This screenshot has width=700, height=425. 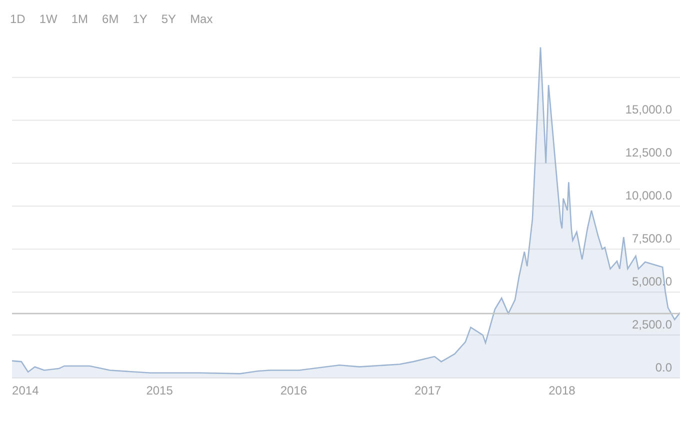 What do you see at coordinates (652, 238) in the screenshot?
I see `y-tick-label: 7,500.0` at bounding box center [652, 238].